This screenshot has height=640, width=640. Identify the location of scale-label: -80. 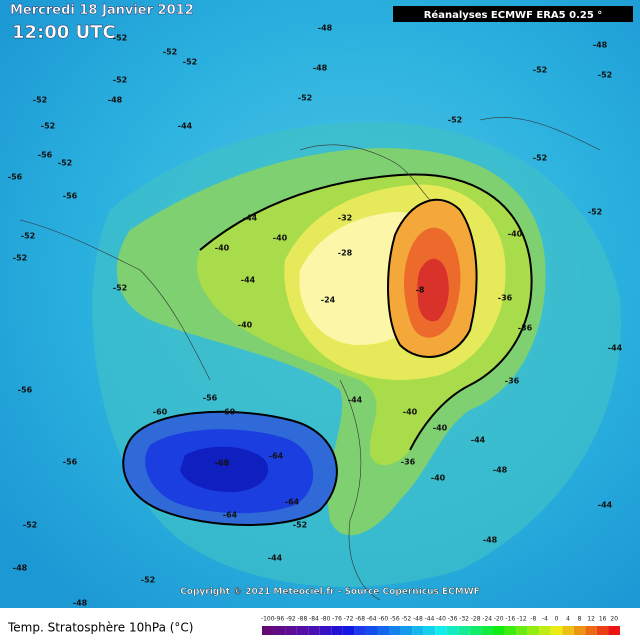
(326, 619).